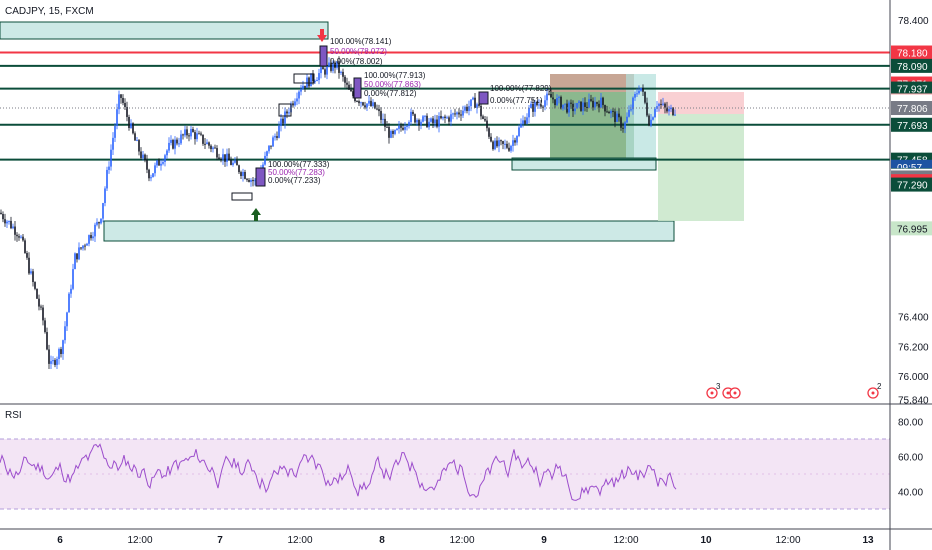 The width and height of the screenshot is (932, 550). I want to click on order-block, so click(304, 78).